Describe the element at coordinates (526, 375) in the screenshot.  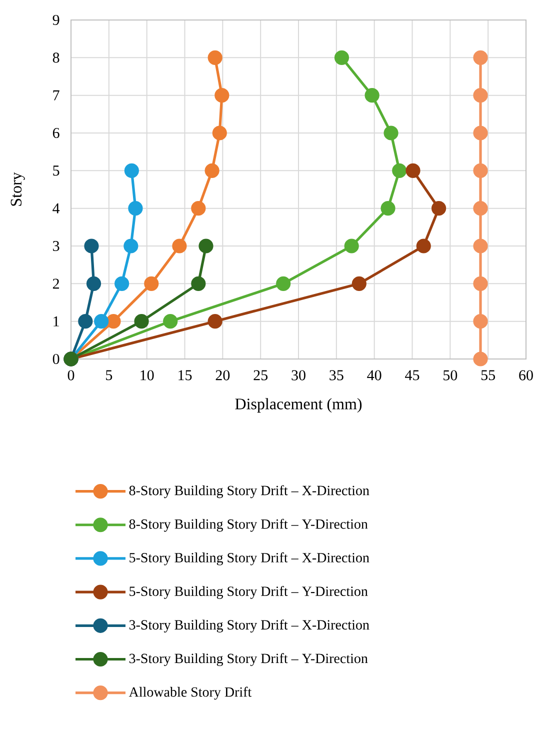
I see `x-tick-label: 60` at that location.